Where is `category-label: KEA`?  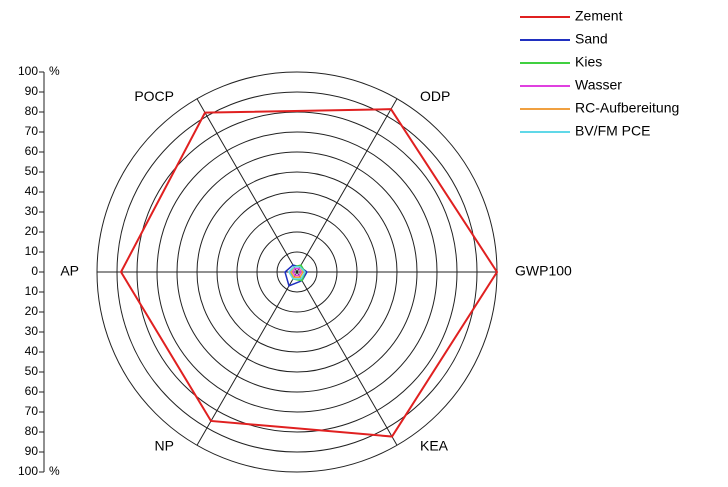 category-label: KEA is located at coordinates (434, 446).